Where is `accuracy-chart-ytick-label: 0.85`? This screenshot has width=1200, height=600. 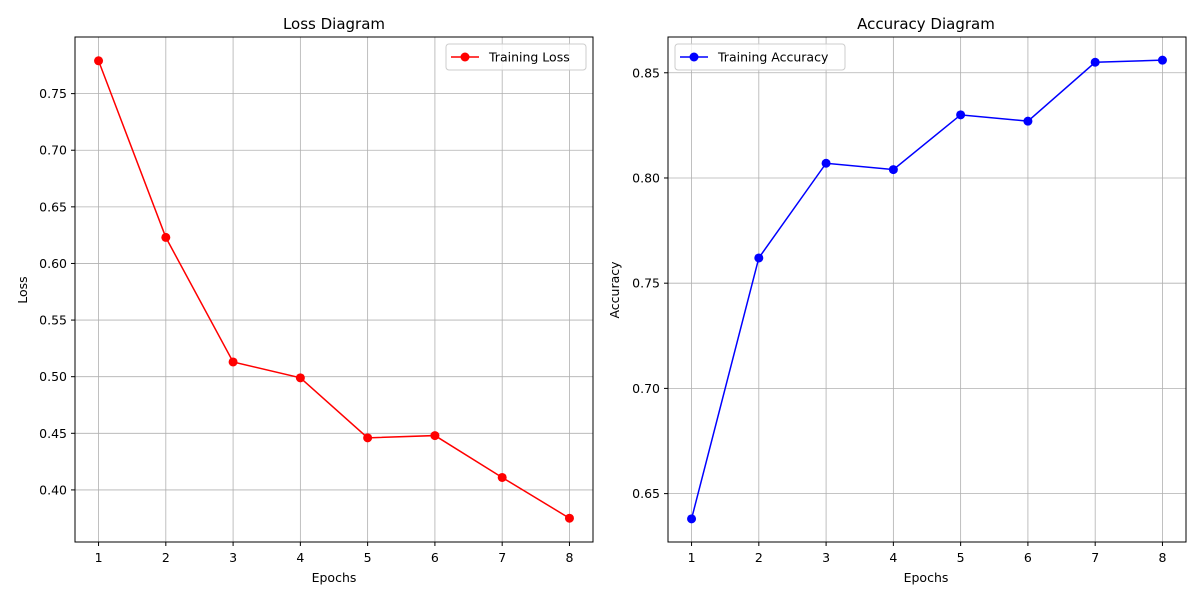 accuracy-chart-ytick-label: 0.85 is located at coordinates (646, 72).